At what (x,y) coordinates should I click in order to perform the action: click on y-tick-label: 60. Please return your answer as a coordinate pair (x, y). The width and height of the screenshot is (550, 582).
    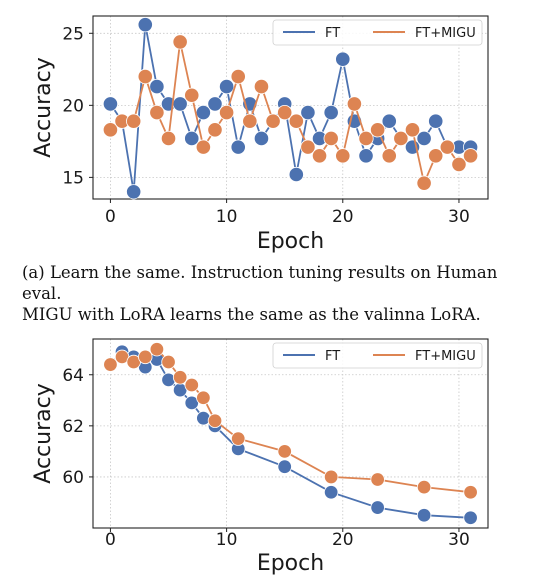
    Looking at the image, I should click on (73, 478).